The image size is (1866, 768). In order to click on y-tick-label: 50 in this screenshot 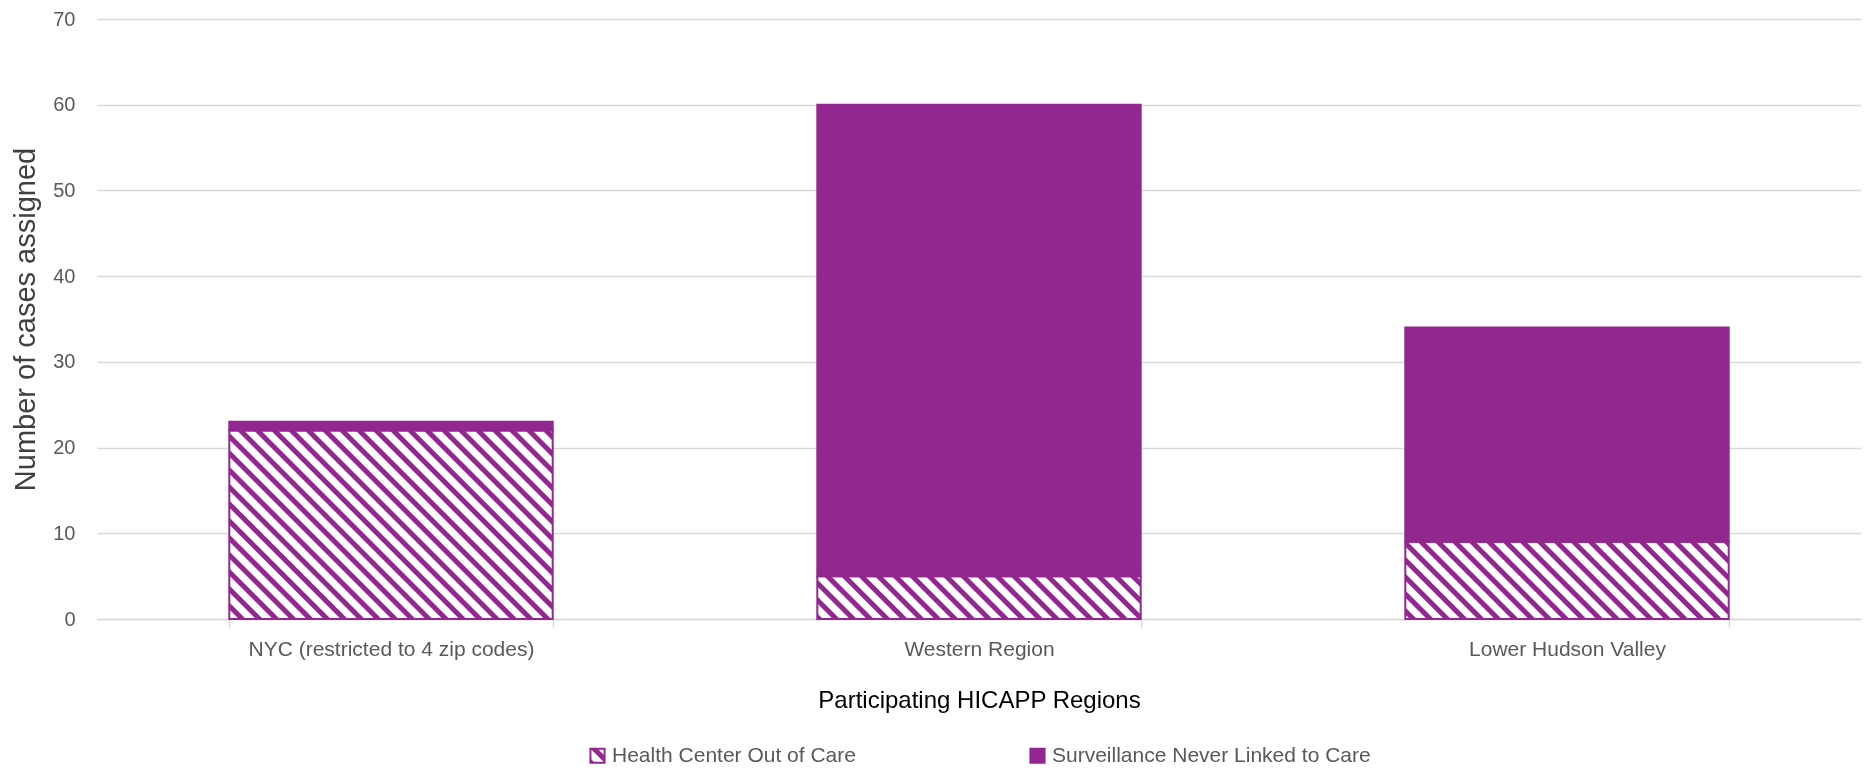, I will do `click(64, 189)`.